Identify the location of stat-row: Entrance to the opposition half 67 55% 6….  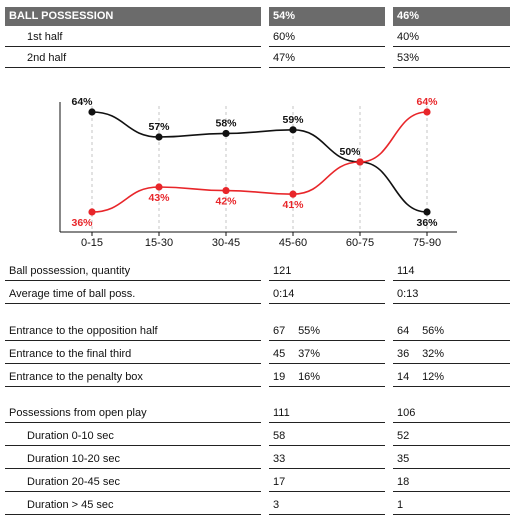
(257, 332).